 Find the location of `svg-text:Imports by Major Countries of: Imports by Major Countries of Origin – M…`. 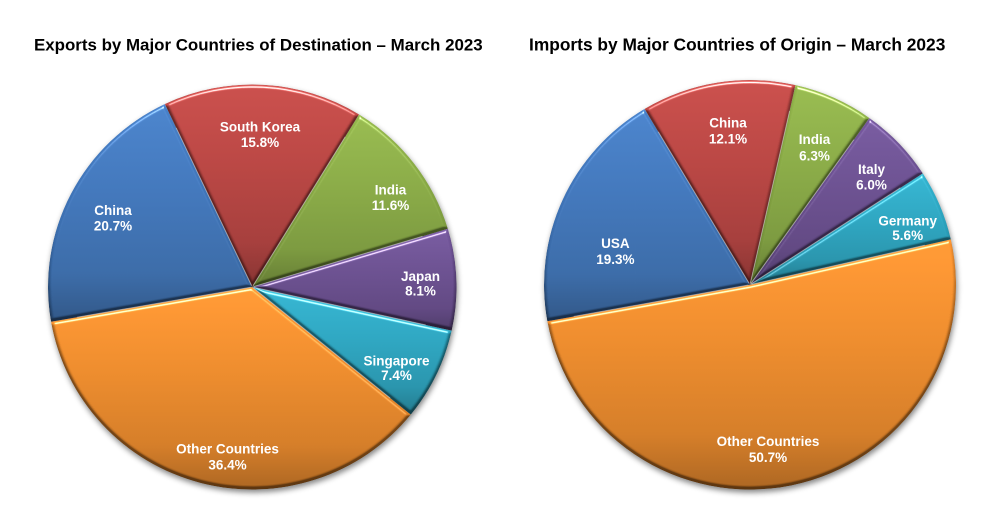

svg-text:Imports by Major Countries of: Imports by Major Countries of Origin – M… is located at coordinates (737, 45).